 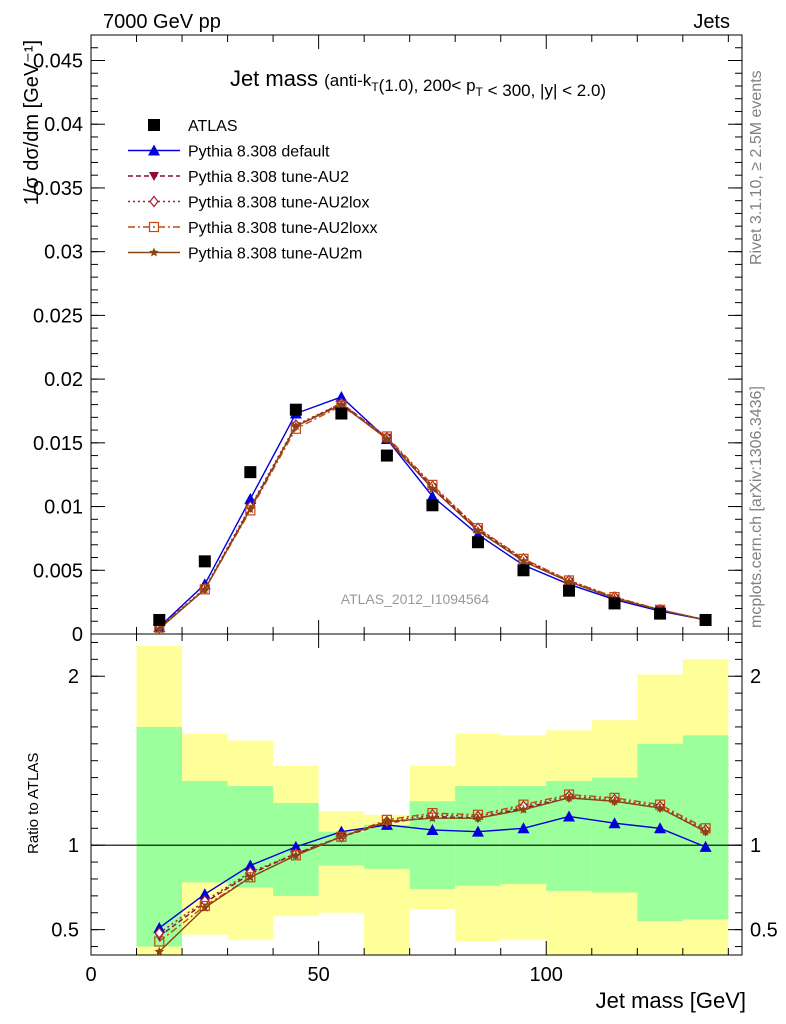 What do you see at coordinates (348, 80) in the screenshot?
I see `chart-subtitle-part: (anti-k` at bounding box center [348, 80].